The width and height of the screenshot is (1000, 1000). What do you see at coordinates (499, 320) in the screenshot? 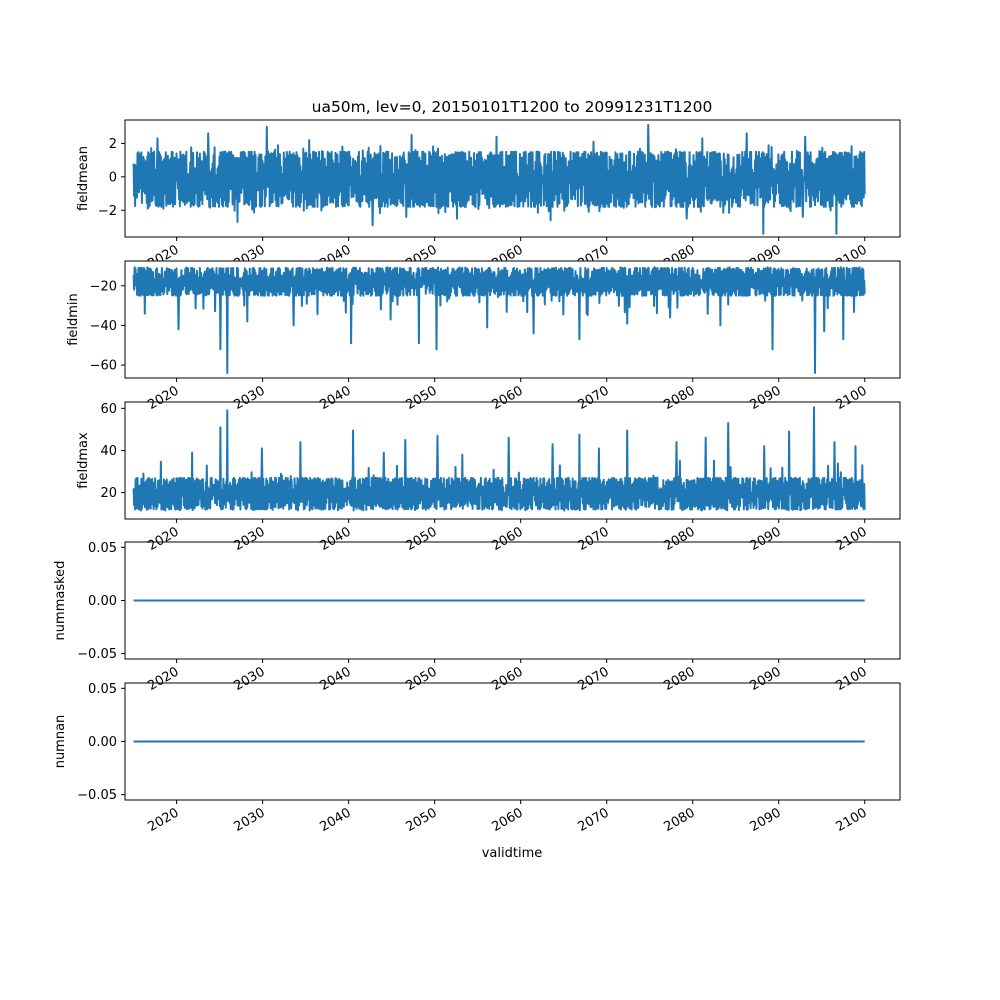
I see `series-line-fieldmin` at bounding box center [499, 320].